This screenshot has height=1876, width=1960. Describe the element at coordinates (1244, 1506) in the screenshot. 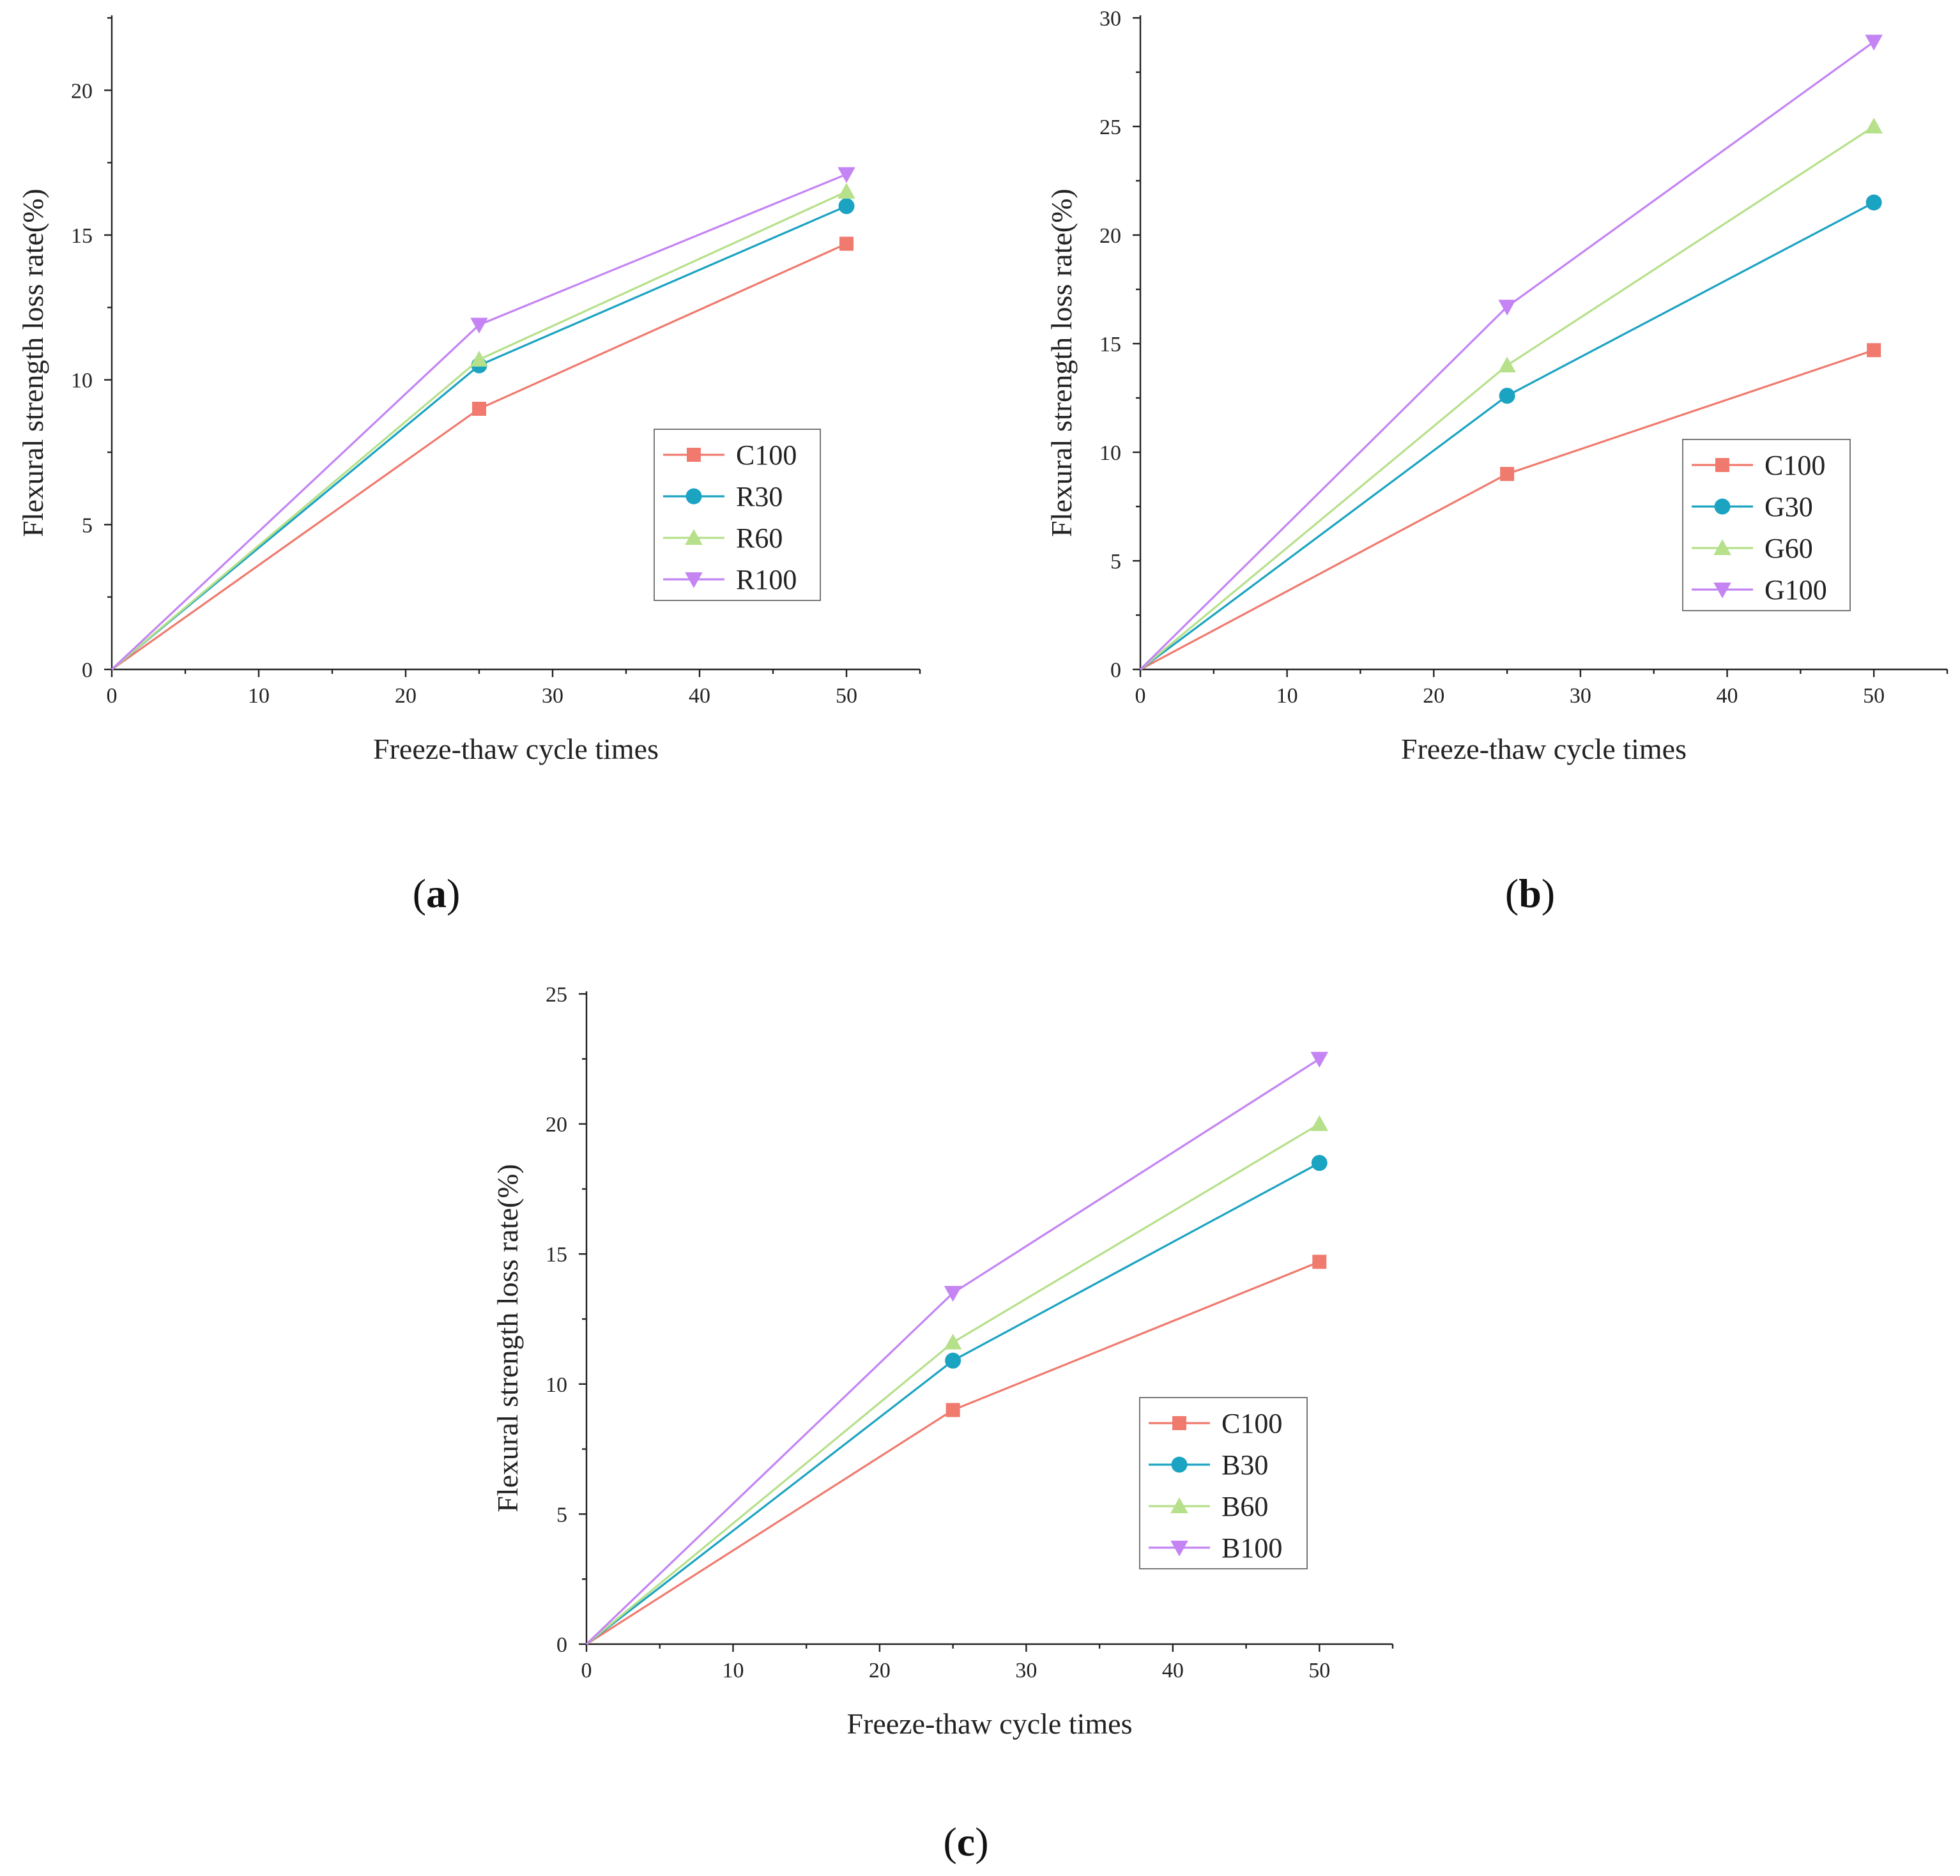

I see `legend-label: B60` at that location.